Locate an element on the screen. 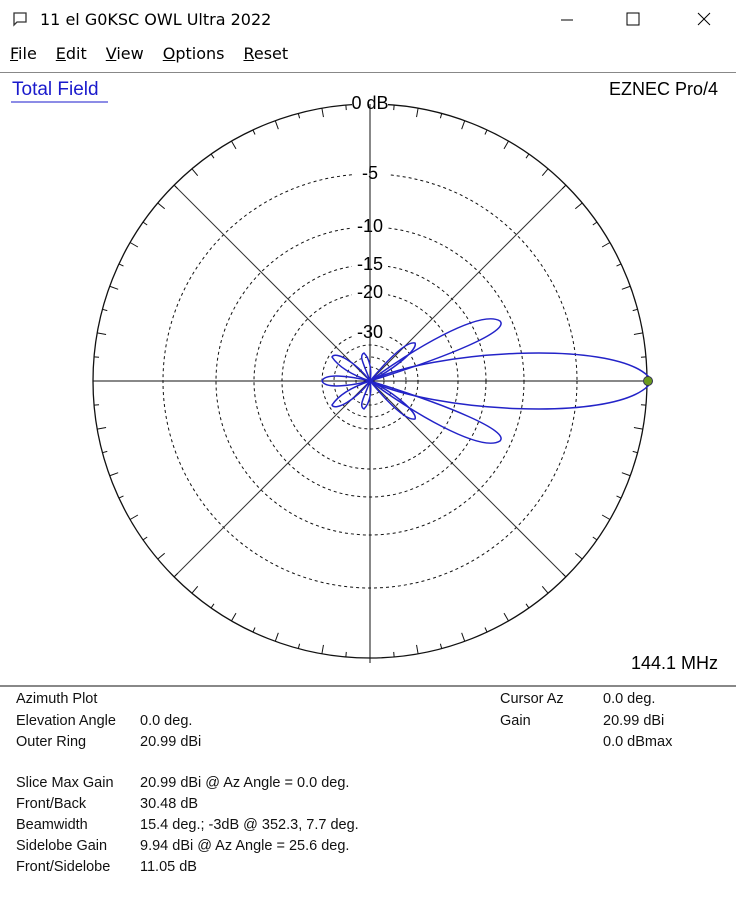  menu-item: File is located at coordinates (23, 53).